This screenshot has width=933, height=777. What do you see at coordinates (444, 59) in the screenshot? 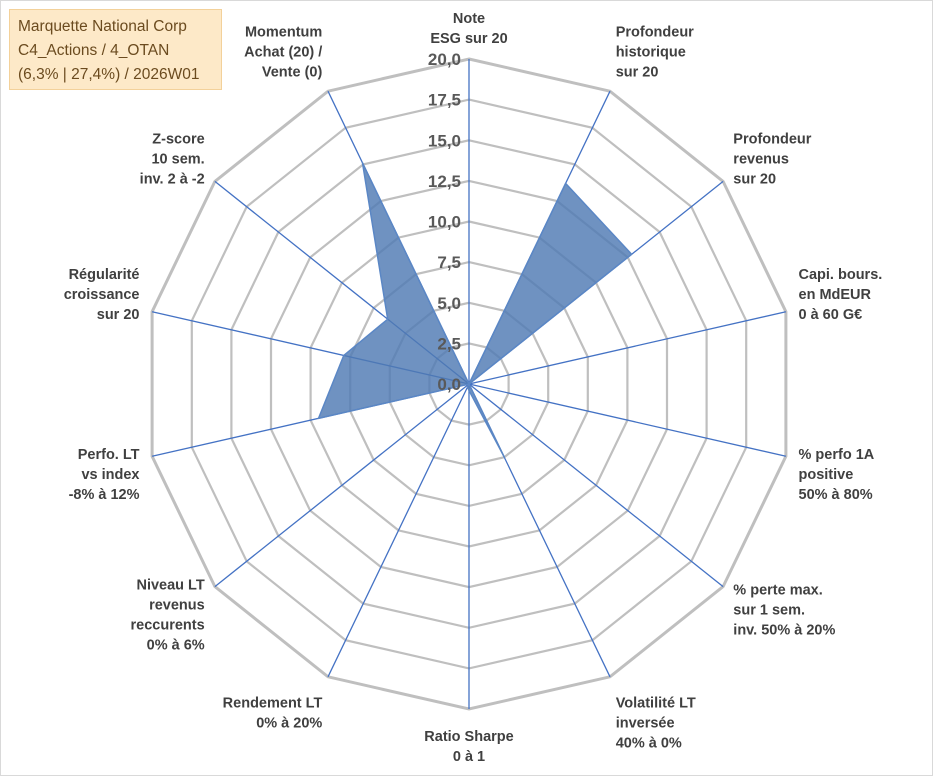
I see `radial-tick-label: 20,0` at bounding box center [444, 59].